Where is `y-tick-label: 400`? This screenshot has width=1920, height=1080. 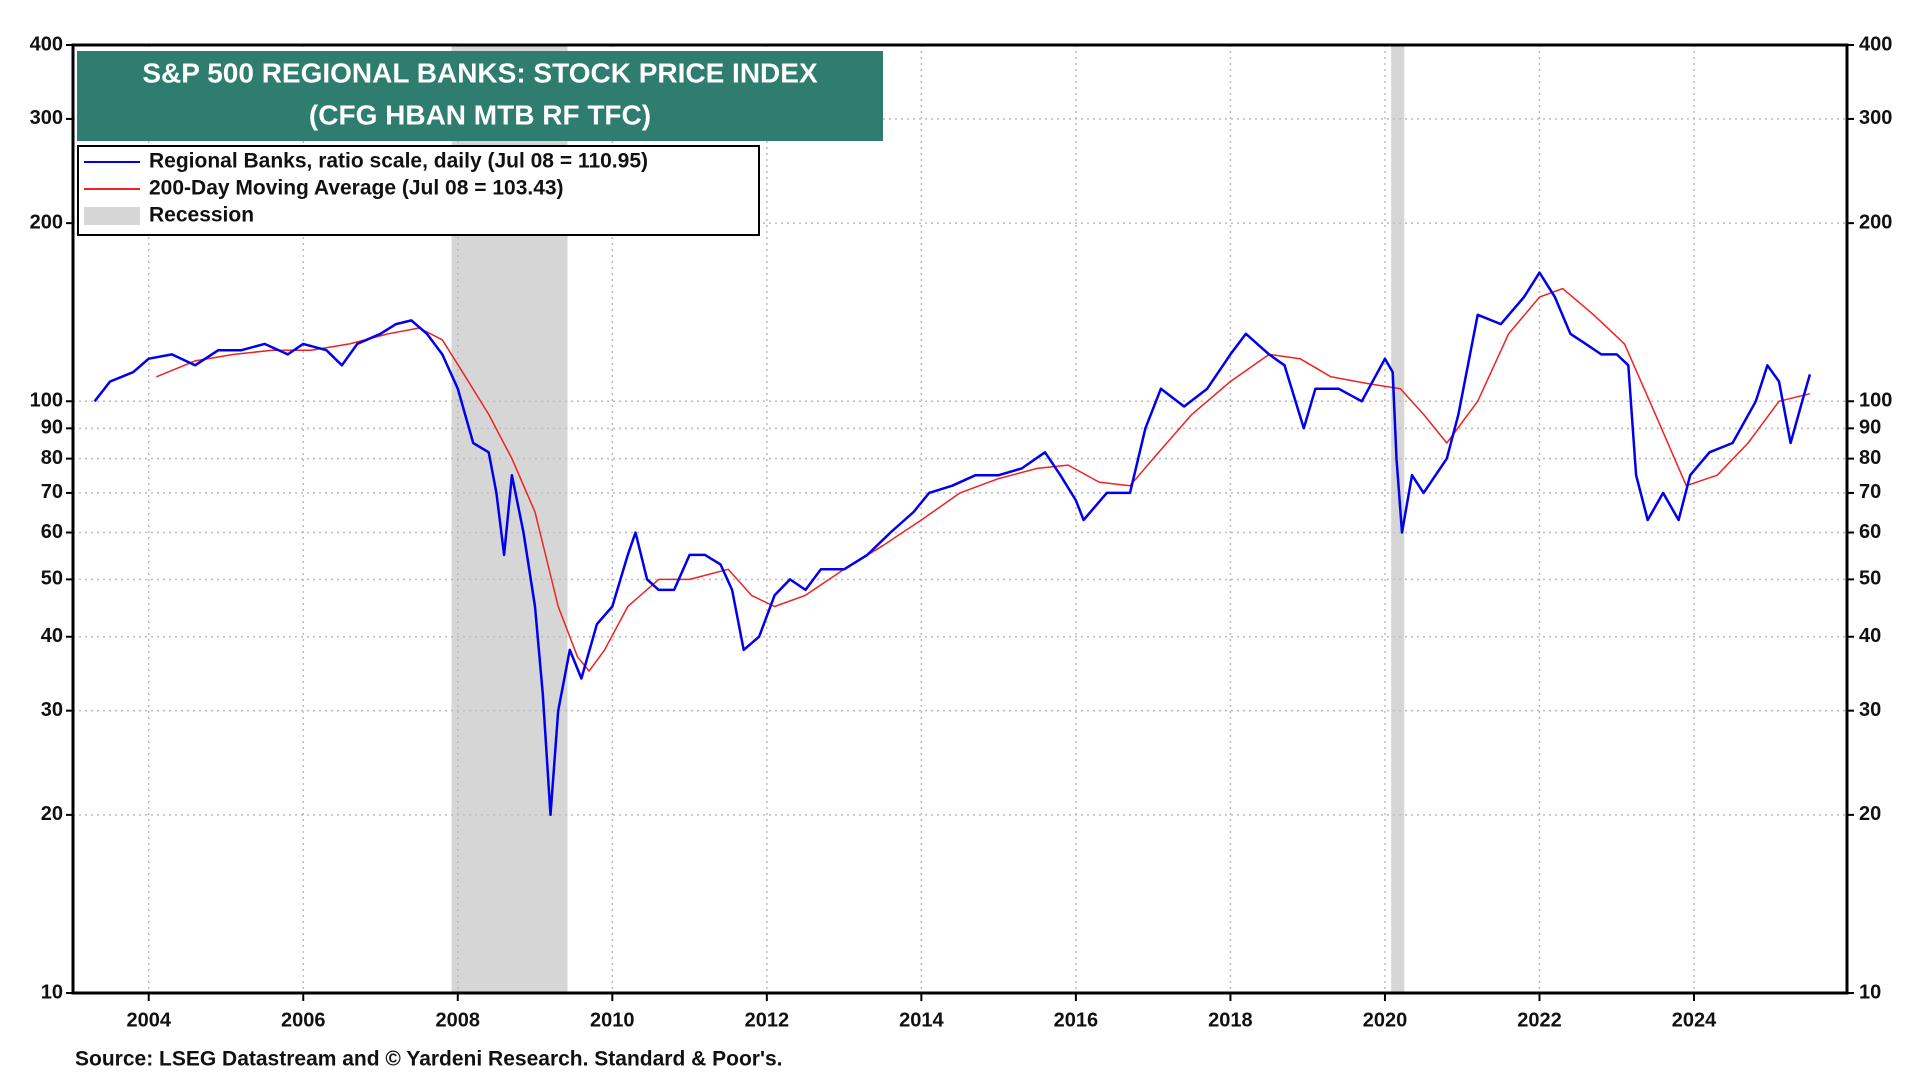
y-tick-label: 400 is located at coordinates (46, 44).